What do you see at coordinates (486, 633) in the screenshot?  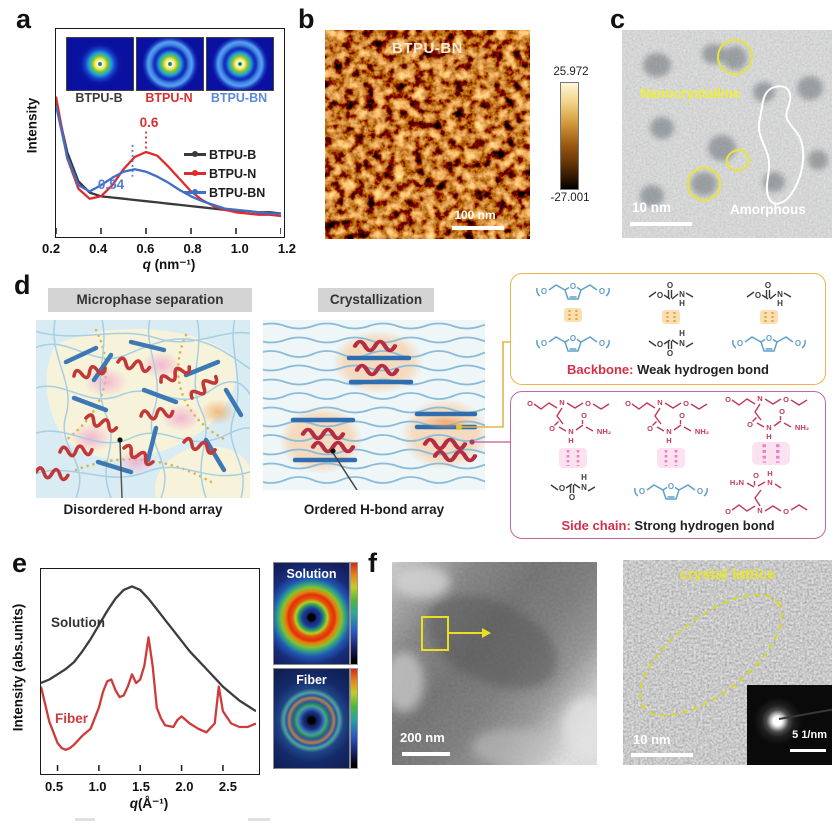 I see `f-roi-arrow` at bounding box center [486, 633].